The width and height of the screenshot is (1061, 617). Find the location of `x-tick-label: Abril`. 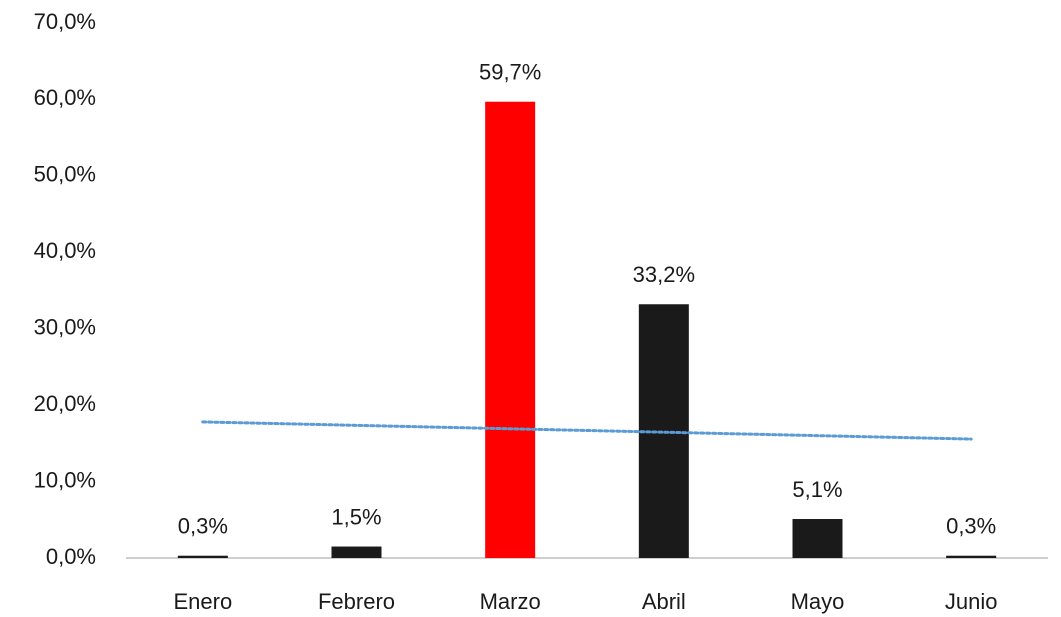

x-tick-label: Abril is located at coordinates (664, 601).